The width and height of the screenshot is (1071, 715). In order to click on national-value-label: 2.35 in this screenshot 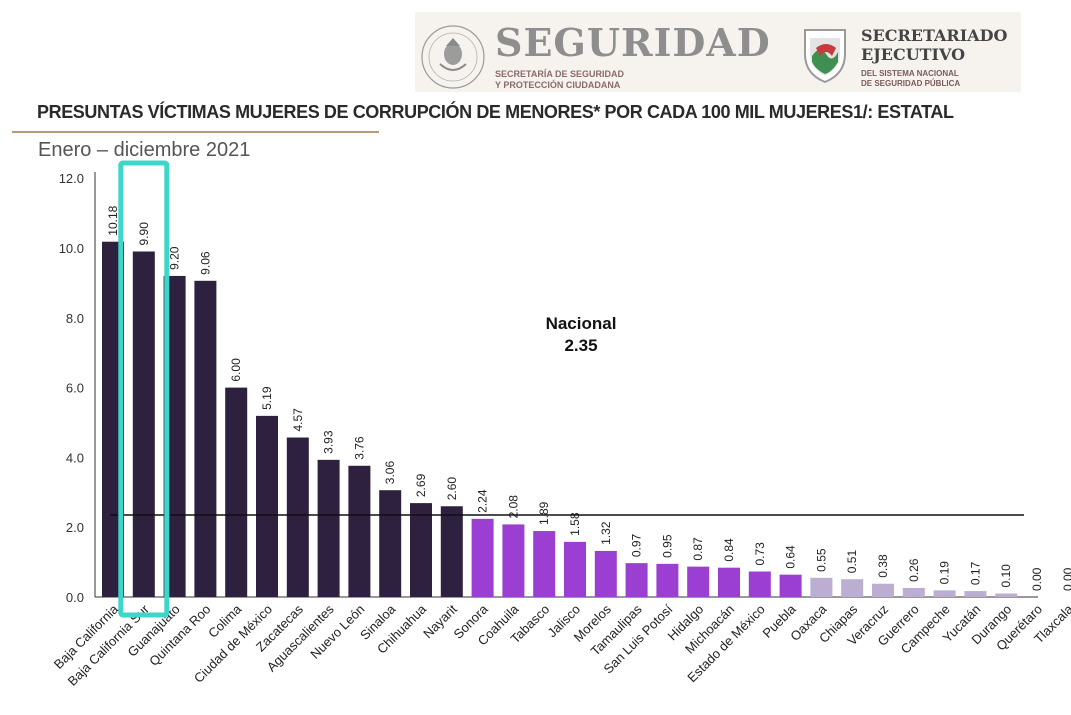, I will do `click(580, 345)`.